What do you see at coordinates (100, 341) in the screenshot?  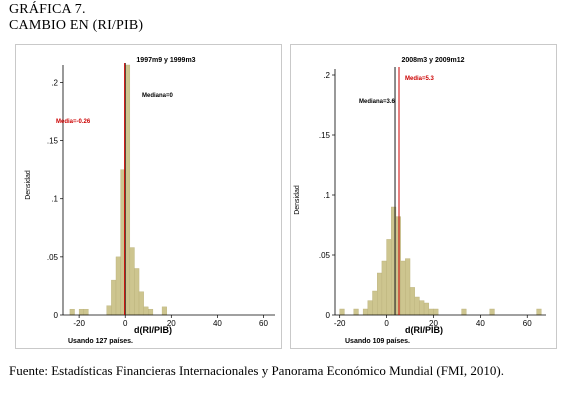 I see `sample-note: Usando 127 países.` at bounding box center [100, 341].